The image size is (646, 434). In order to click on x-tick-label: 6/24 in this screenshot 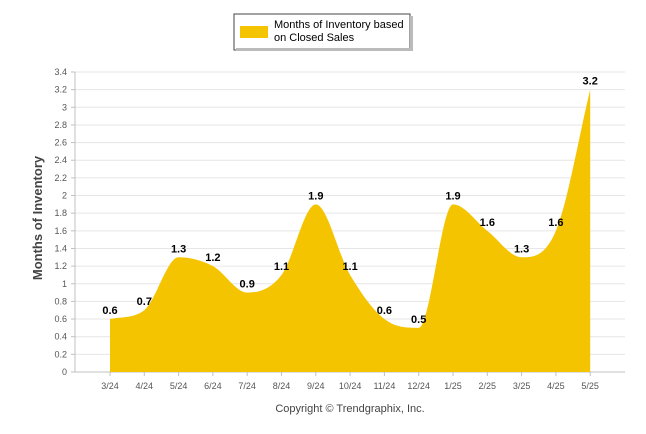, I will do `click(213, 386)`.